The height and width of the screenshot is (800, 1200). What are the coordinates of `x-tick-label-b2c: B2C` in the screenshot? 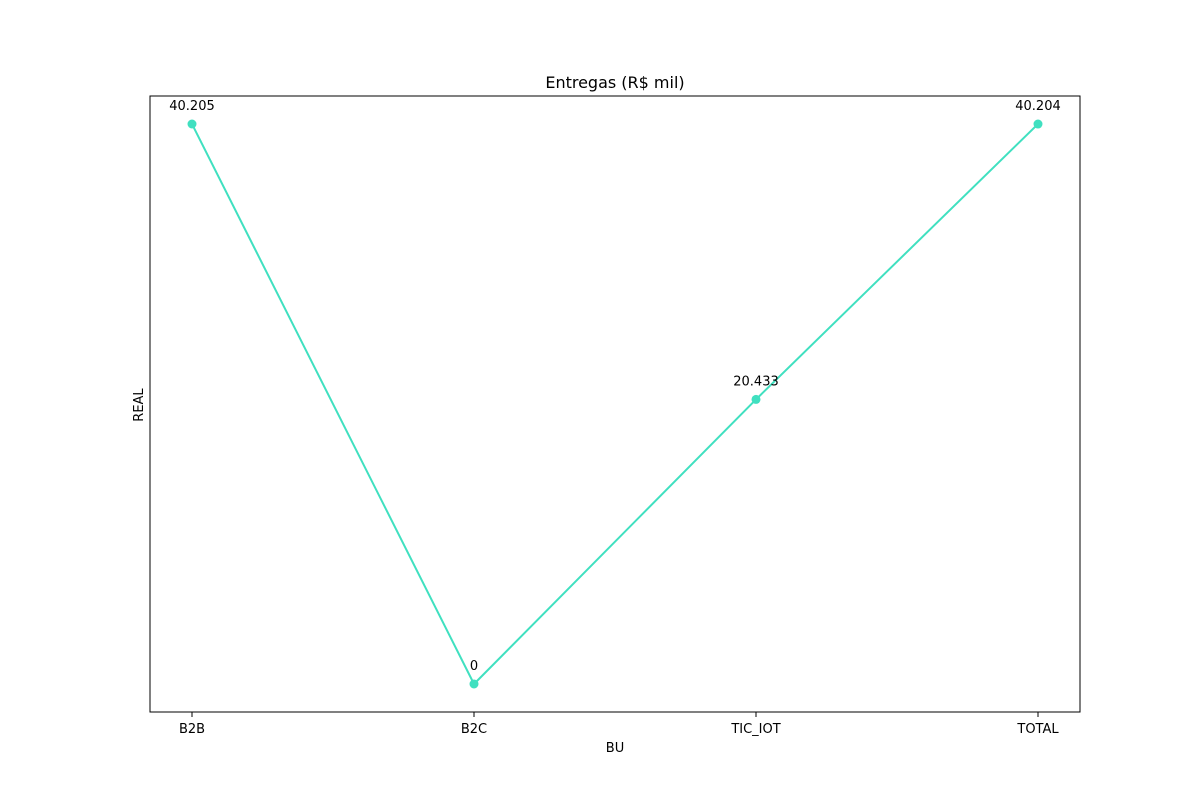 It's located at (474, 729).